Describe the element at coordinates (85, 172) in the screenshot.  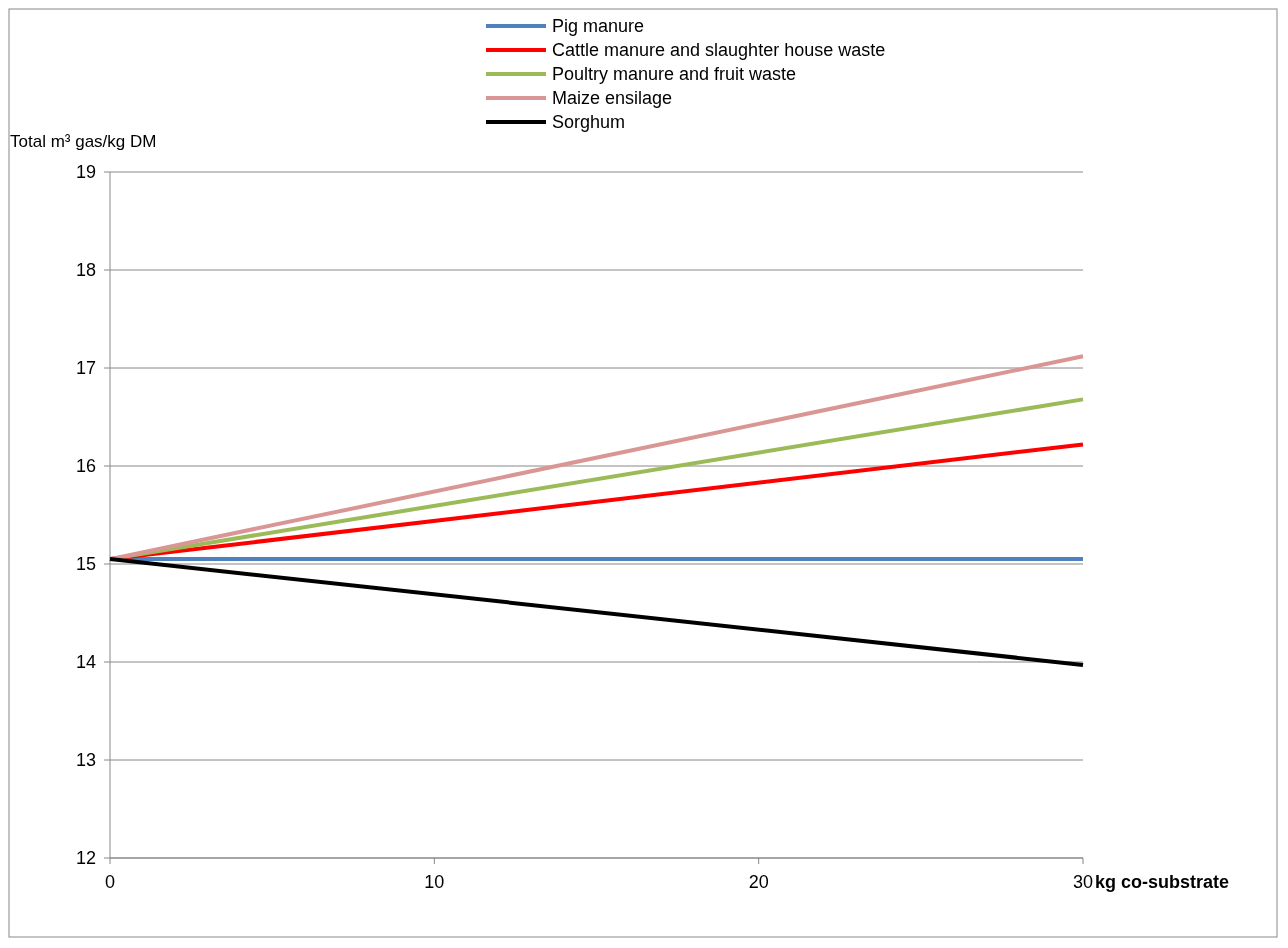
I see `y-tick-label: 19` at that location.